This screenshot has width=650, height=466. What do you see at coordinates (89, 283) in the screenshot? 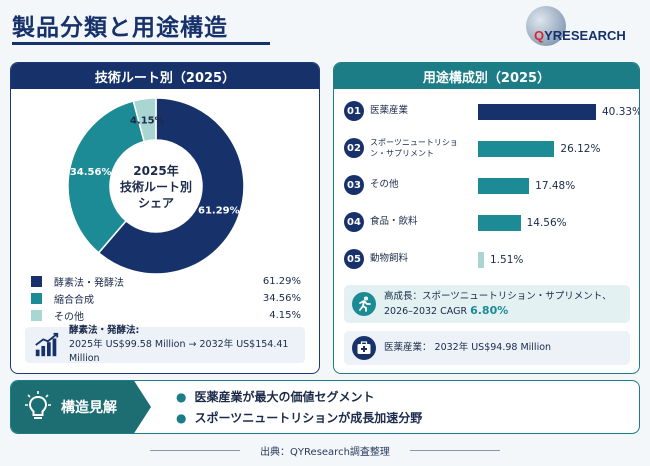
I see `legend-label: 酵素法・発酵法` at bounding box center [89, 283].